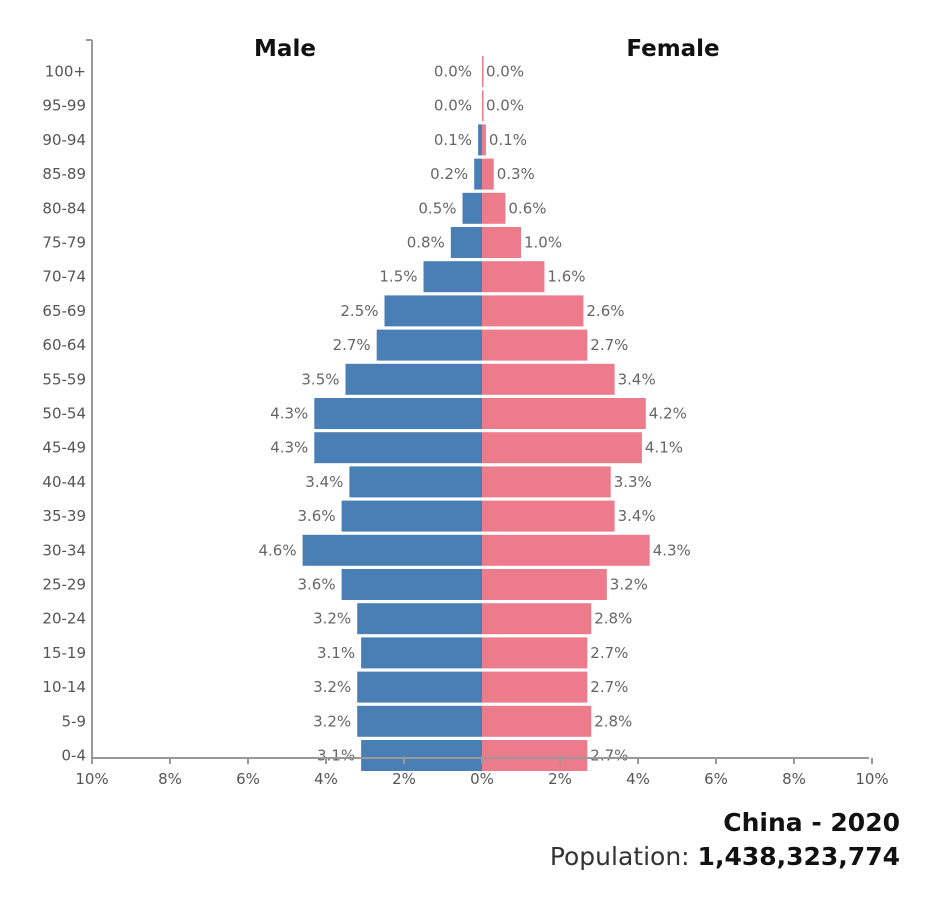  What do you see at coordinates (64, 379) in the screenshot?
I see `age-label: 55-59` at bounding box center [64, 379].